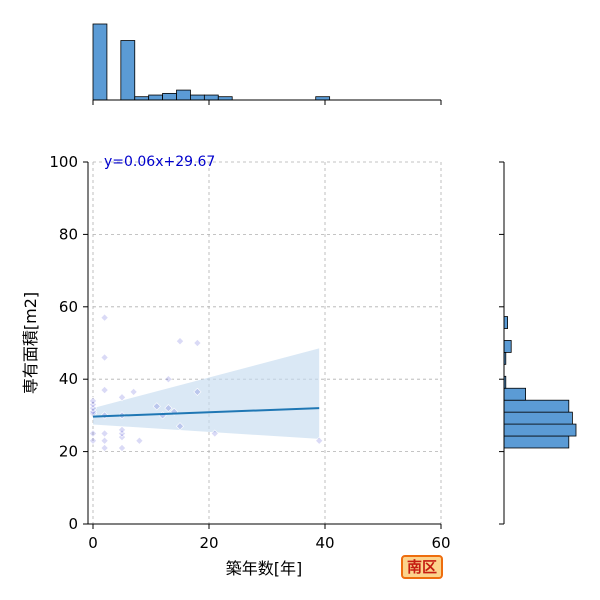  Describe the element at coordinates (422, 567) in the screenshot. I see `district-badge: 南区` at that location.